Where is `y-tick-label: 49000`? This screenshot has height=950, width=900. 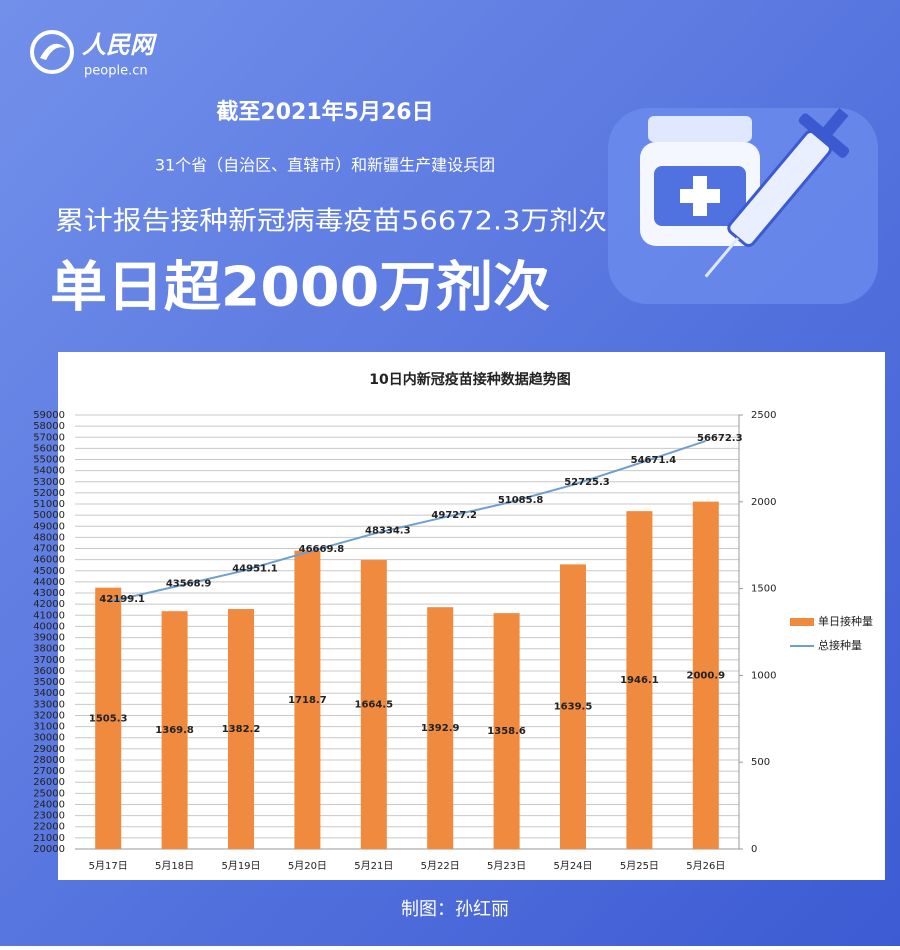
y-tick-label: 49000 is located at coordinates (49, 526).